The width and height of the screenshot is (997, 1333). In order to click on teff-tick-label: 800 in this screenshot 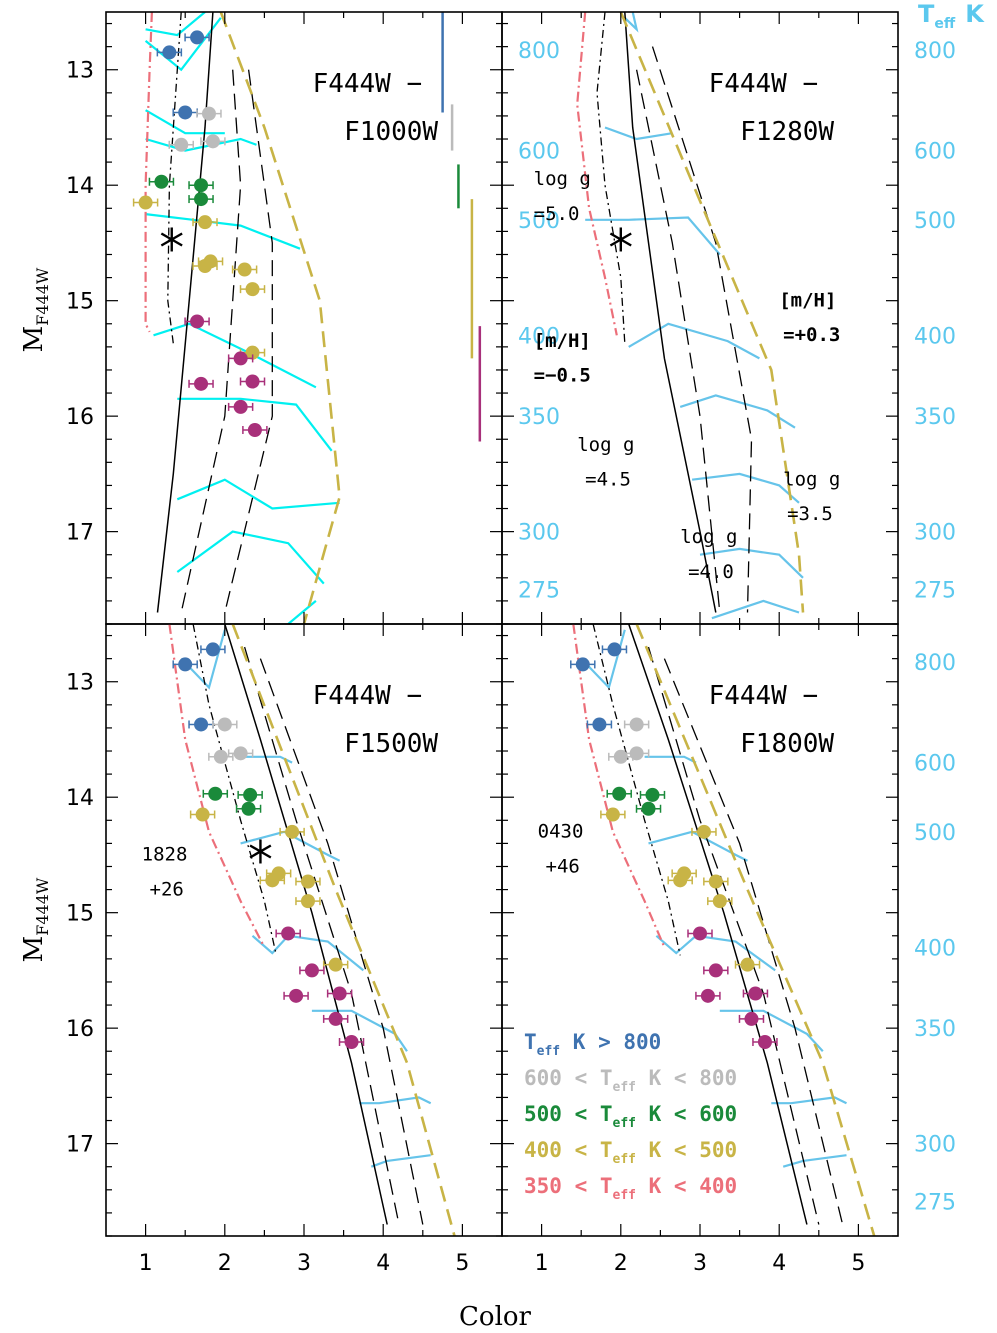, I will do `click(935, 663)`.